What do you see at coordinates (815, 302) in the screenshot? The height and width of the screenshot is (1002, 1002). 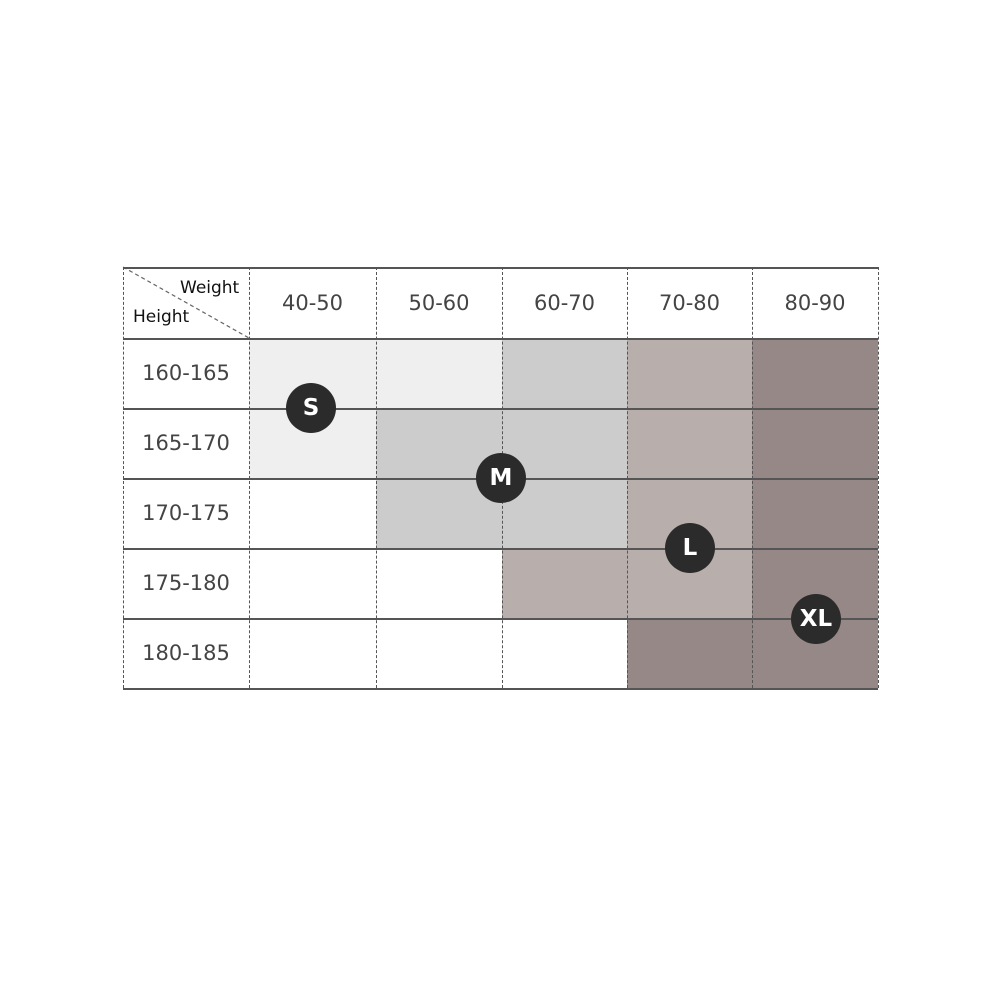 I see `column-header: 80-90` at bounding box center [815, 302].